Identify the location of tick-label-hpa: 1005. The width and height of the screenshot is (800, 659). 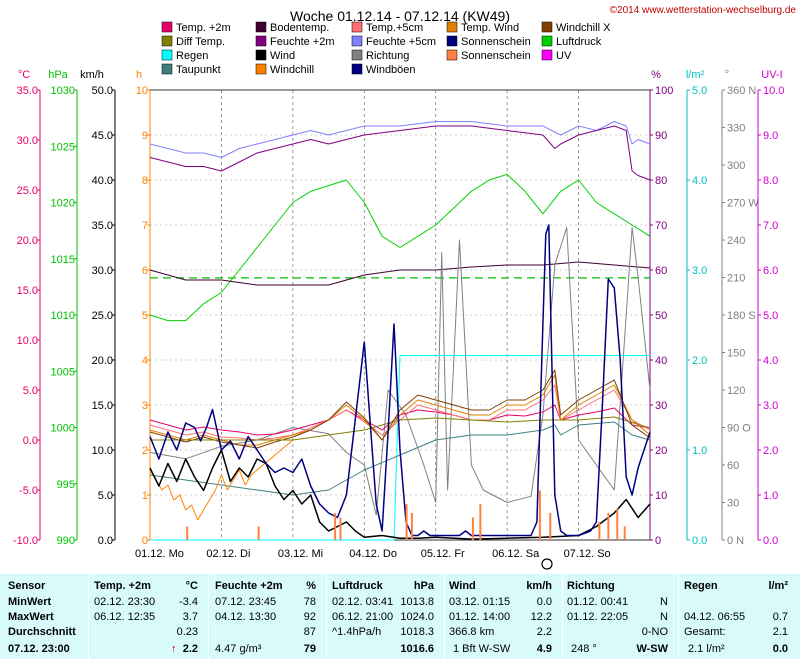
(63, 372).